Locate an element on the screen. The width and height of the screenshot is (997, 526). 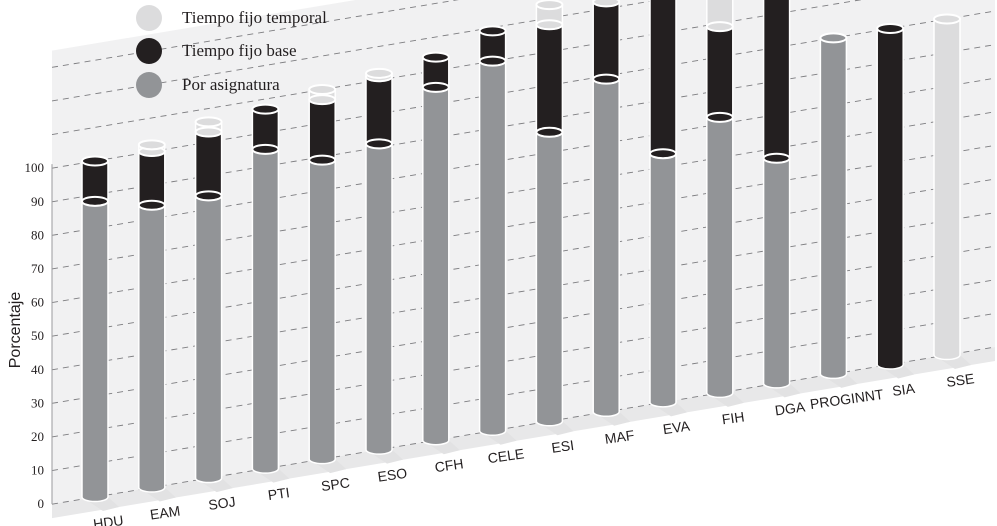
x-tick-label: SOJ is located at coordinates (221, 503).